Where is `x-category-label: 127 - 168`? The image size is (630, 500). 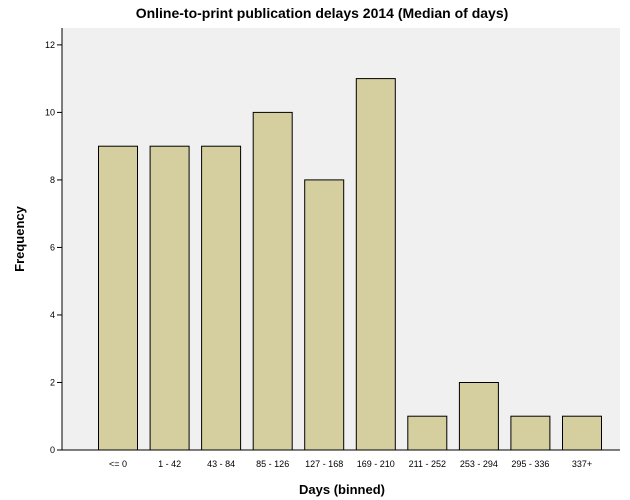
x-category-label: 127 - 168 is located at coordinates (324, 464).